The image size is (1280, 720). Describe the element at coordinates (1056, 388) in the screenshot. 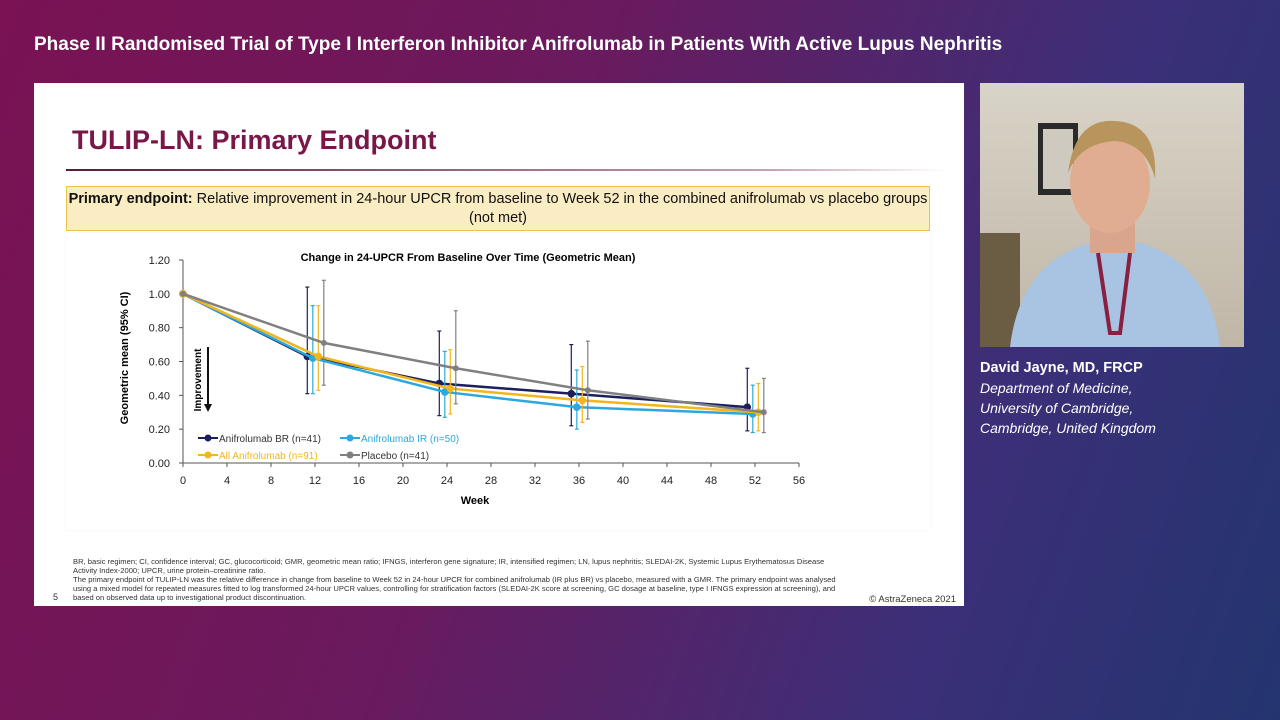

I see `speaker-affiliation-1: Department of Medicine,` at that location.